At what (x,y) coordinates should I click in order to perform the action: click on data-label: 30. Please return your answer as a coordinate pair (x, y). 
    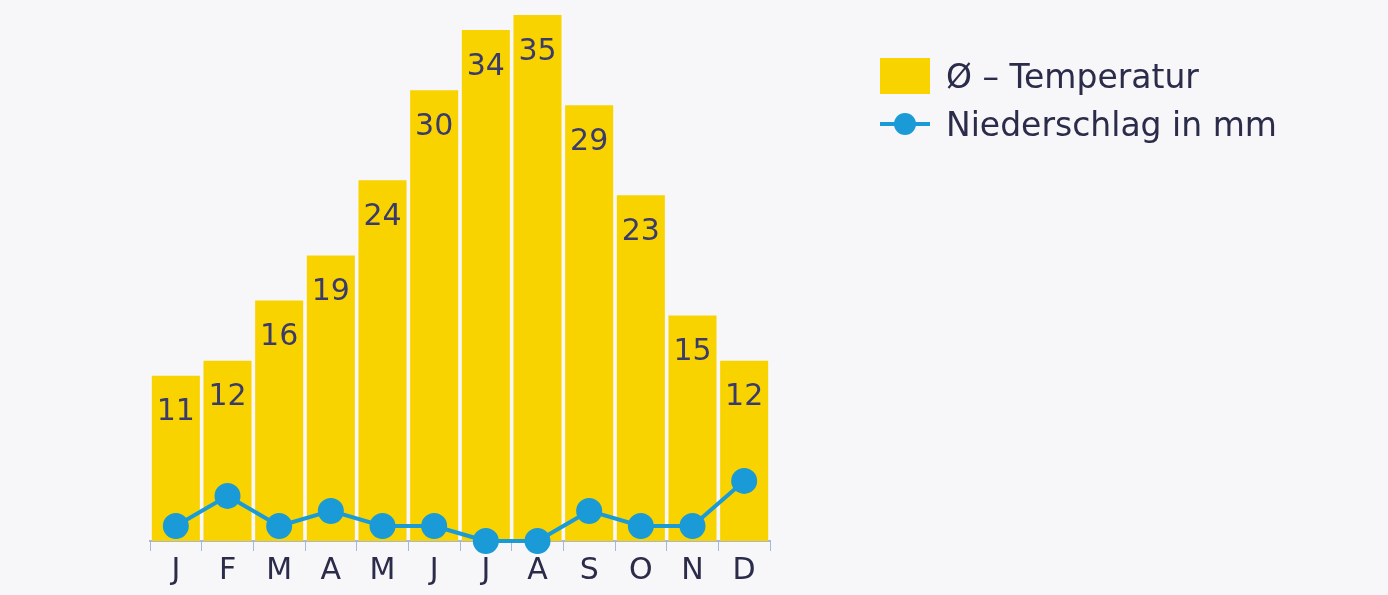
    Looking at the image, I should click on (434, 124).